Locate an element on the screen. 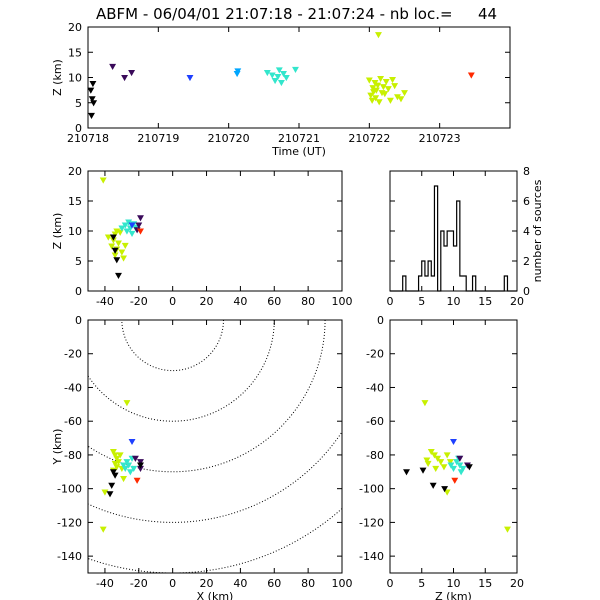 This screenshot has width=600, height=600. plan-view-x-tick-label: 60 is located at coordinates (274, 583).